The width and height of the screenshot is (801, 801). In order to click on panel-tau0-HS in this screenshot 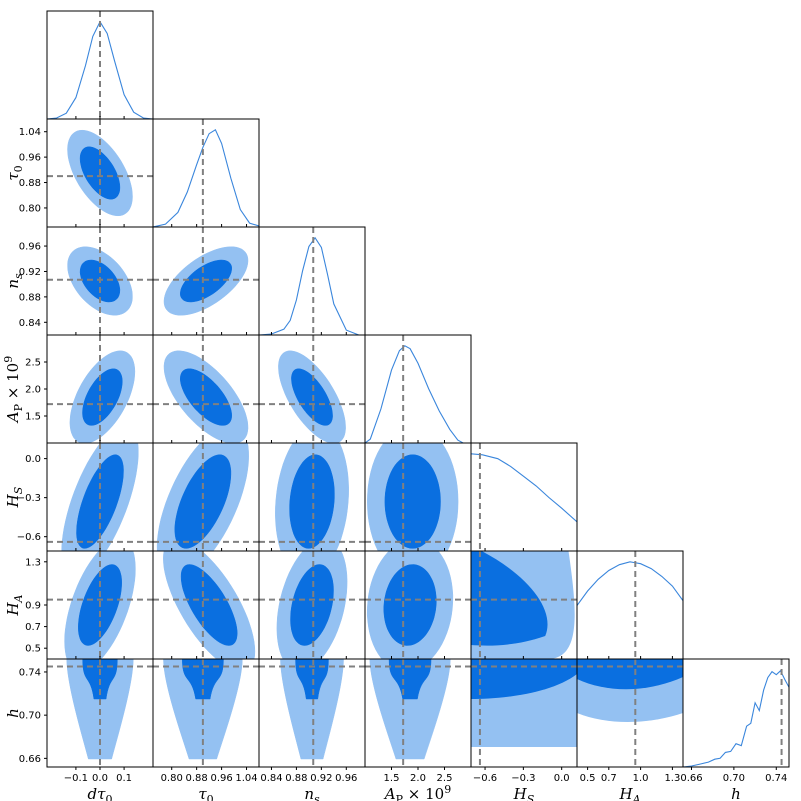, I will do `click(206, 497)`.